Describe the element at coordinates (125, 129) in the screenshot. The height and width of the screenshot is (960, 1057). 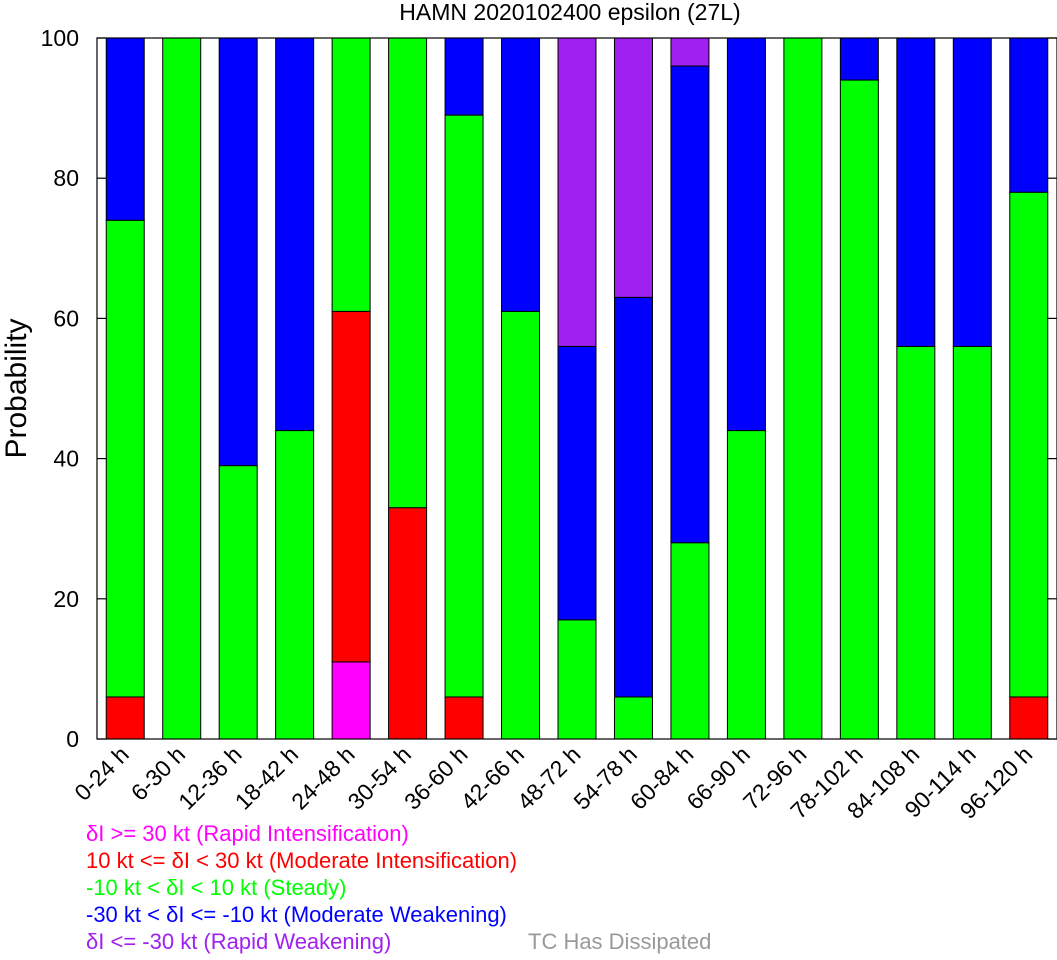
I see `bar-segment-moderate-weakening-0-24h` at that location.